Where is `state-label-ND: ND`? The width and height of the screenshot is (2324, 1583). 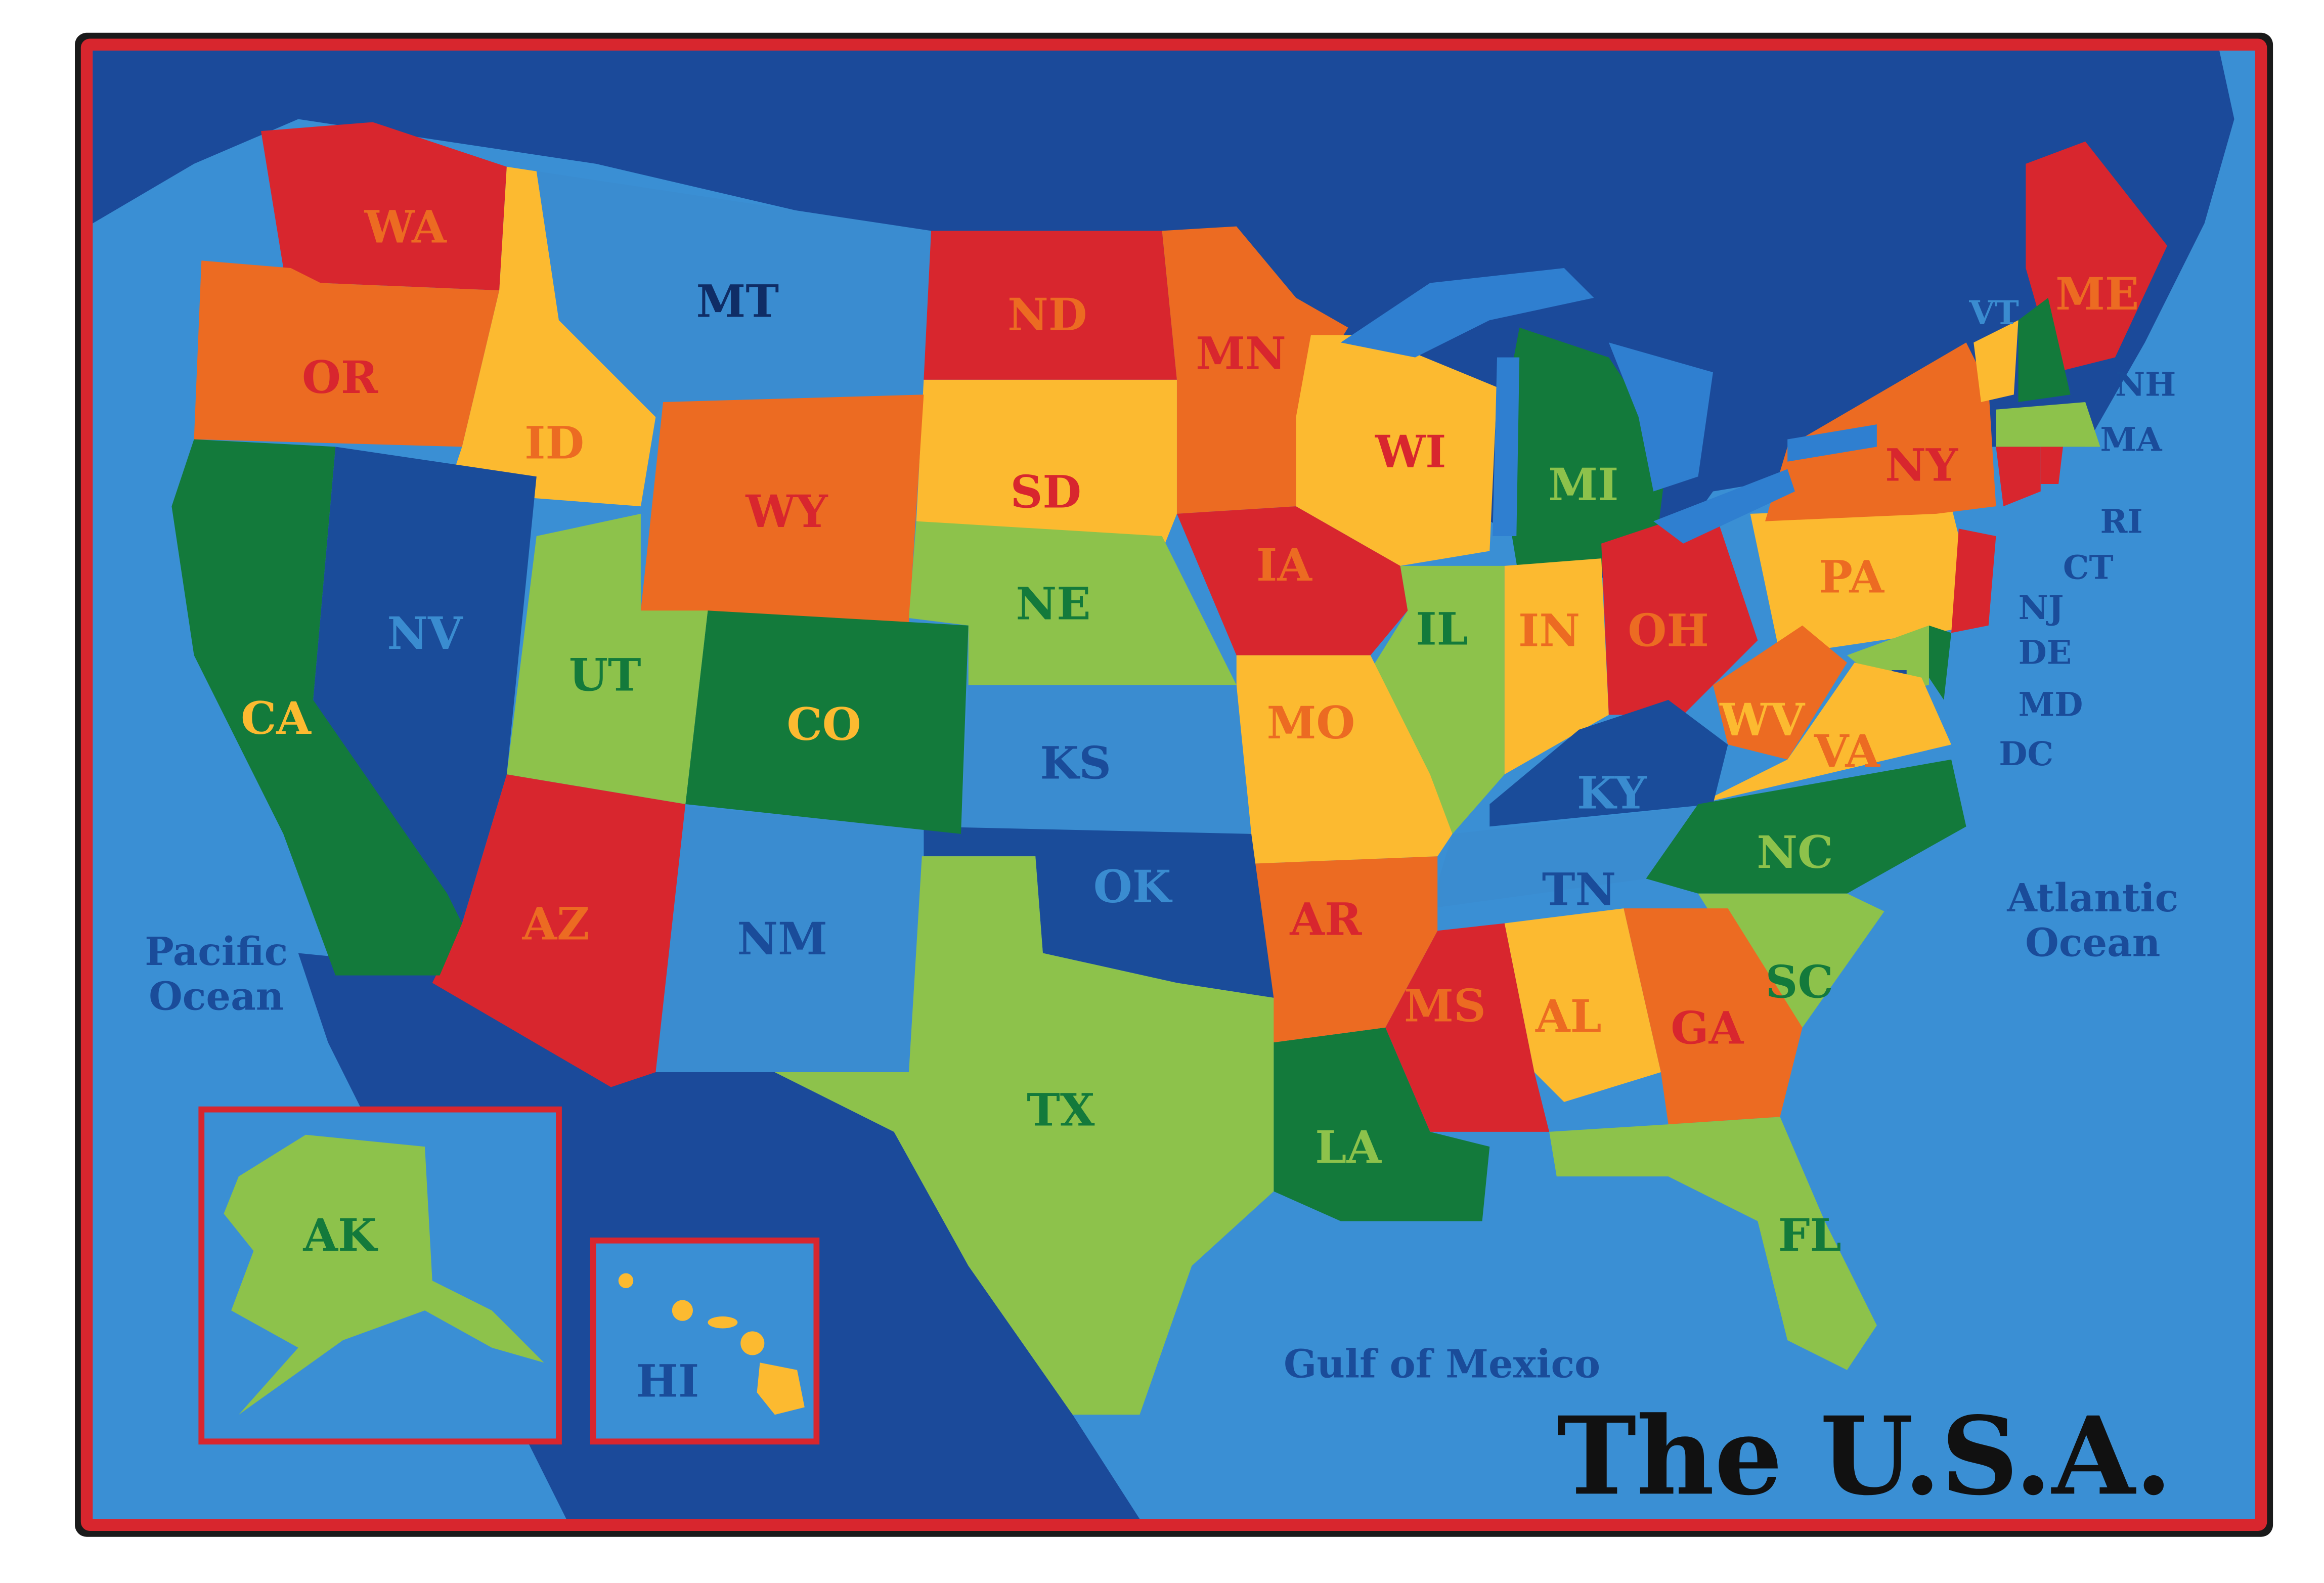
state-label-ND: ND is located at coordinates (1047, 314).